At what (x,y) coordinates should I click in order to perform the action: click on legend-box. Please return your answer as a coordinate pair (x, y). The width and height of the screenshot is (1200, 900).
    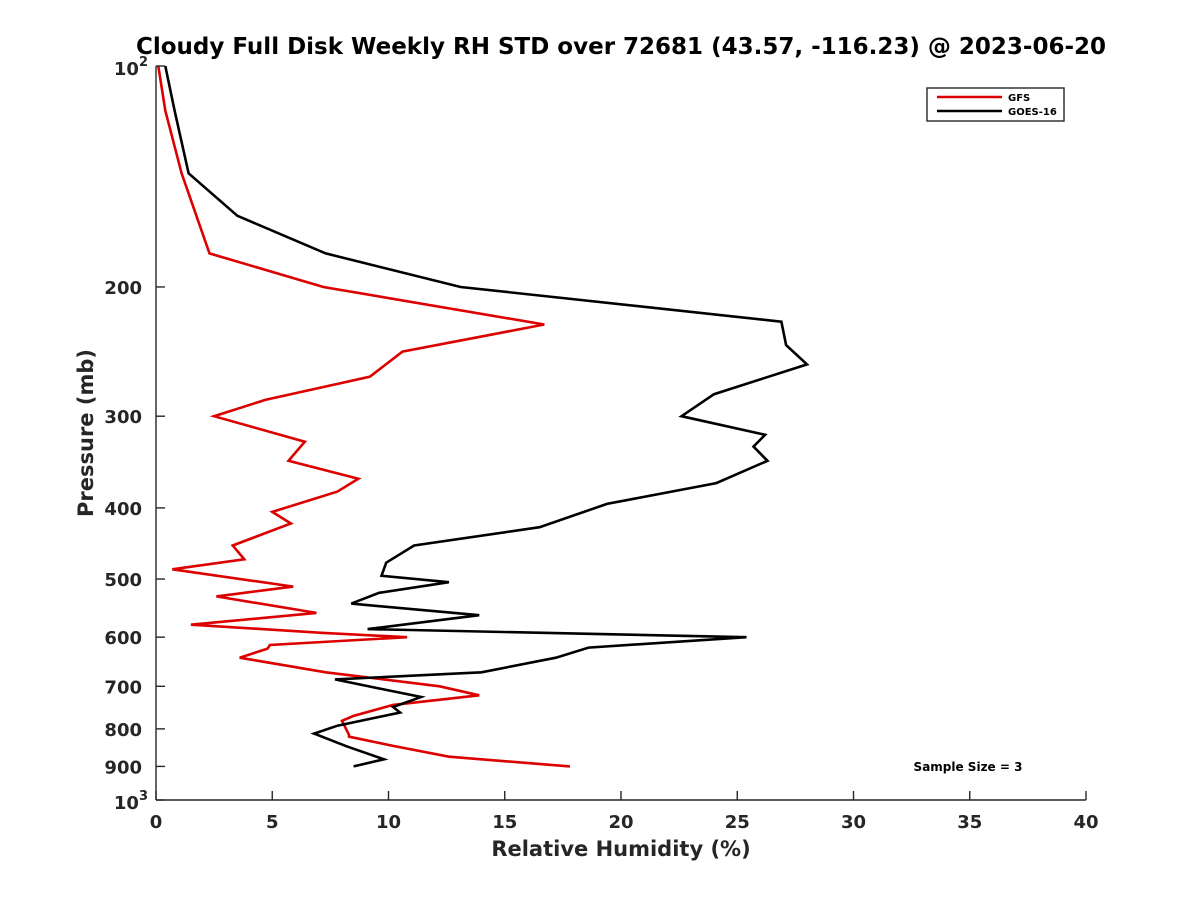
    Looking at the image, I should click on (995, 104).